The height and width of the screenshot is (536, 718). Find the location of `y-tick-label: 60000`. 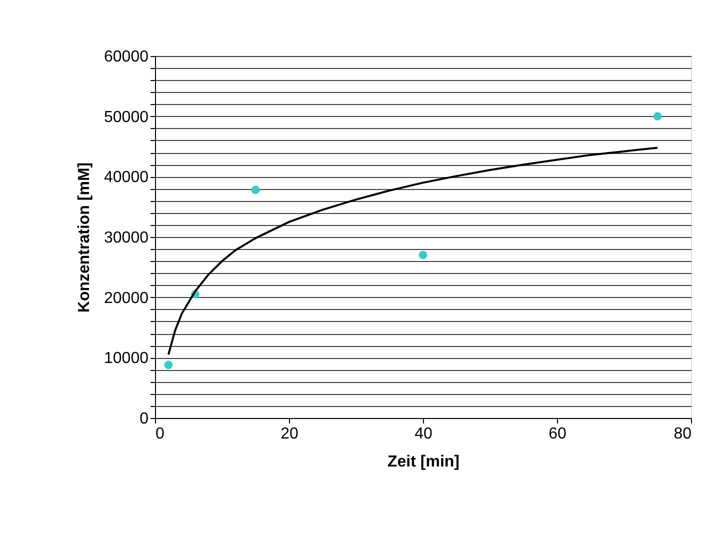

y-tick-label: 60000 is located at coordinates (126, 57).